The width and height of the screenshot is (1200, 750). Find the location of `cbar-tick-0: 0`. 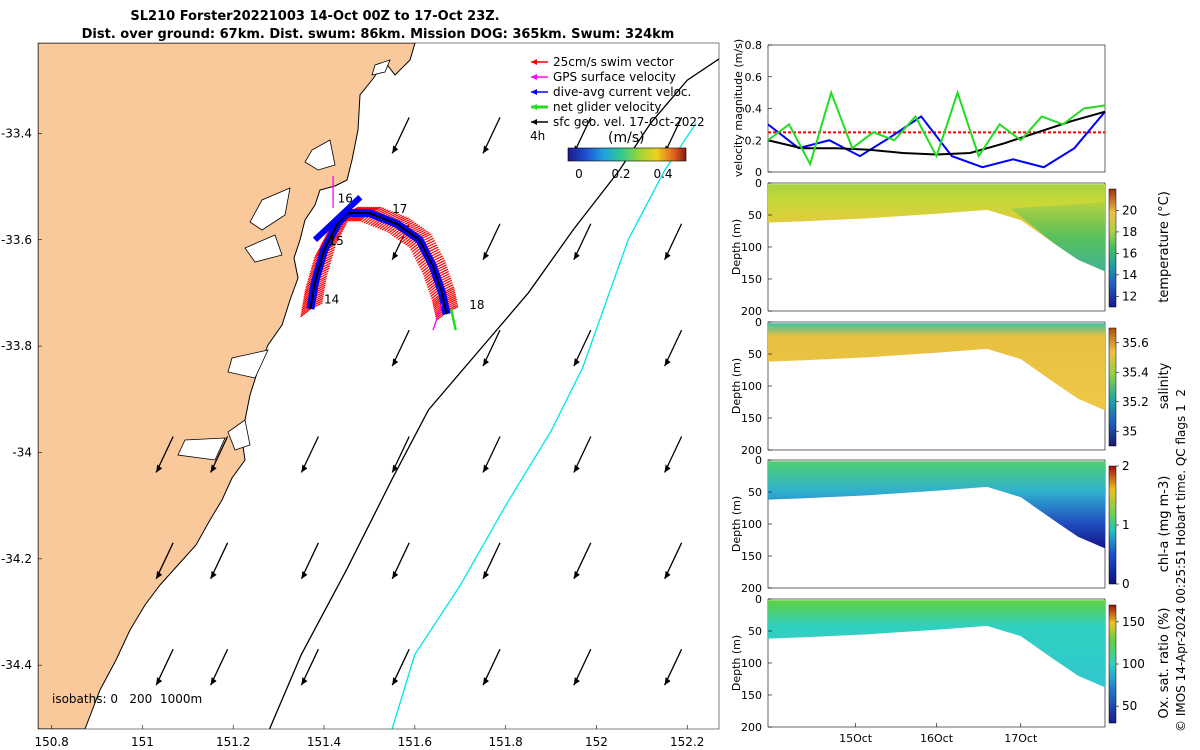

cbar-tick-0: 0 is located at coordinates (579, 174).